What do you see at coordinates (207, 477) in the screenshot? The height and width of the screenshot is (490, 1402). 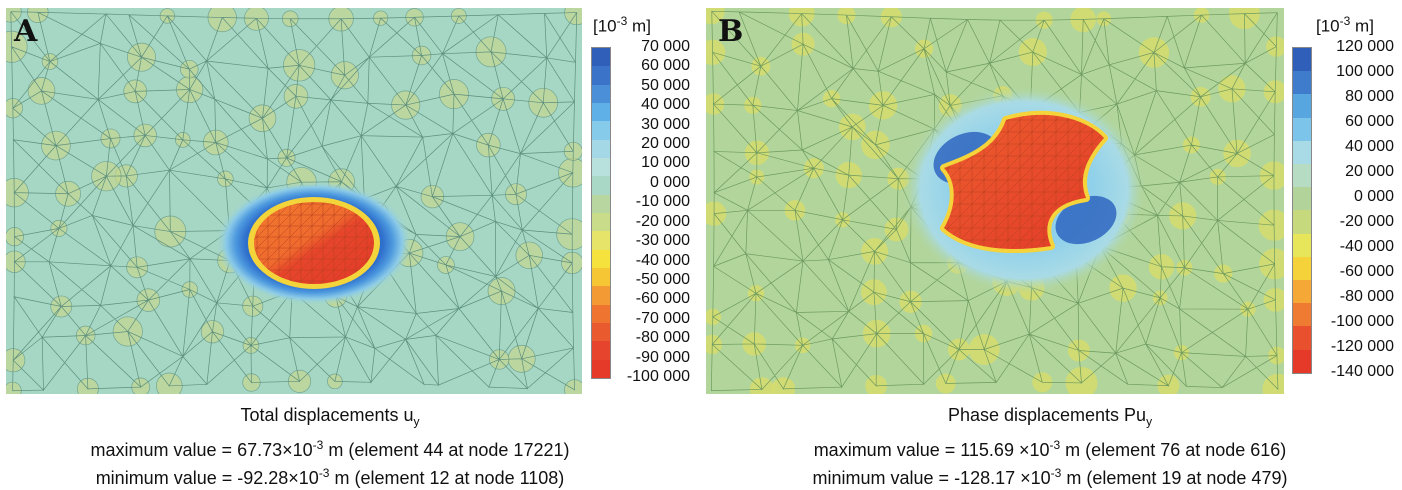 I see `caption-min-pre-a: minimum value = -92.28×10` at bounding box center [207, 477].